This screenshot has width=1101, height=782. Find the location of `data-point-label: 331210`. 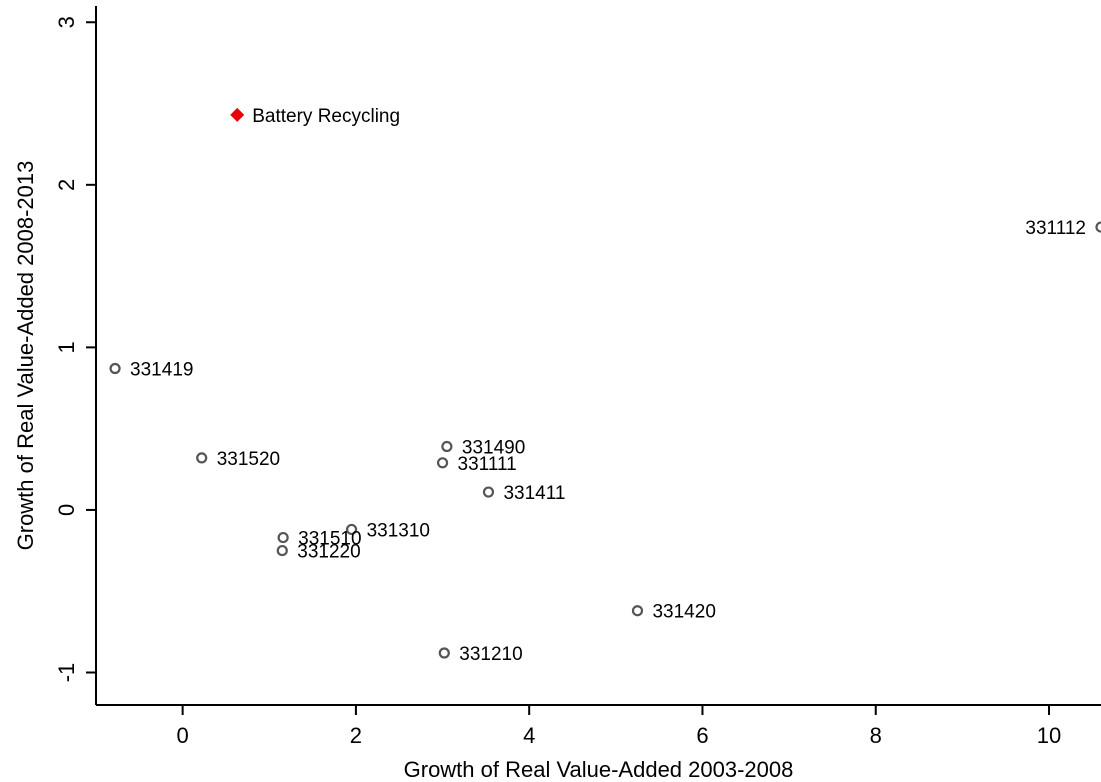

data-point-label: 331210 is located at coordinates (490, 654).